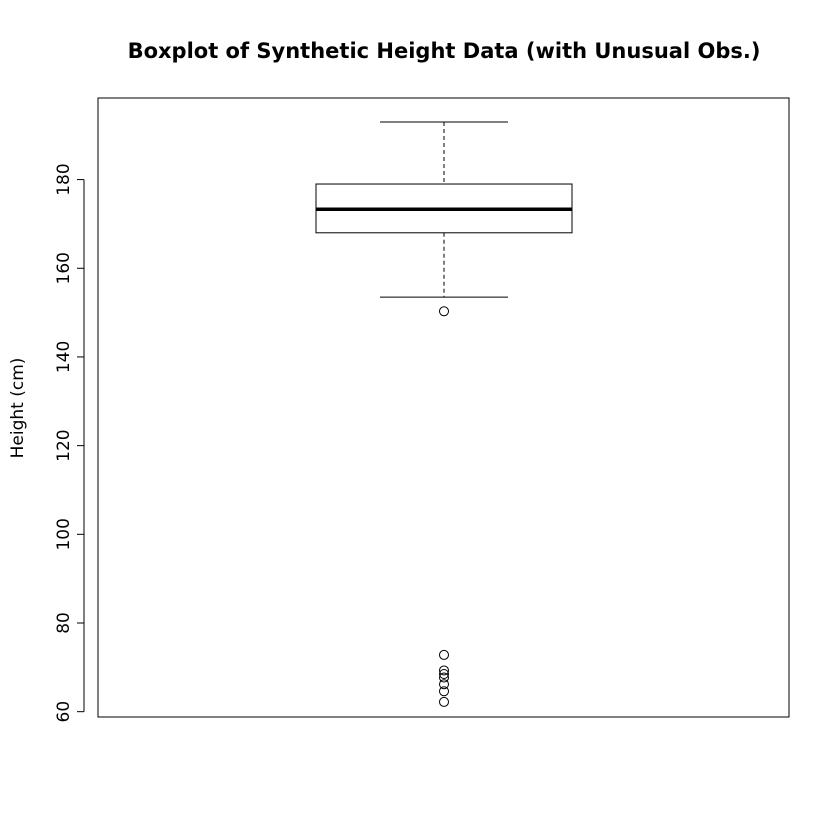  I want to click on y-tick-label: 100, so click(64, 534).